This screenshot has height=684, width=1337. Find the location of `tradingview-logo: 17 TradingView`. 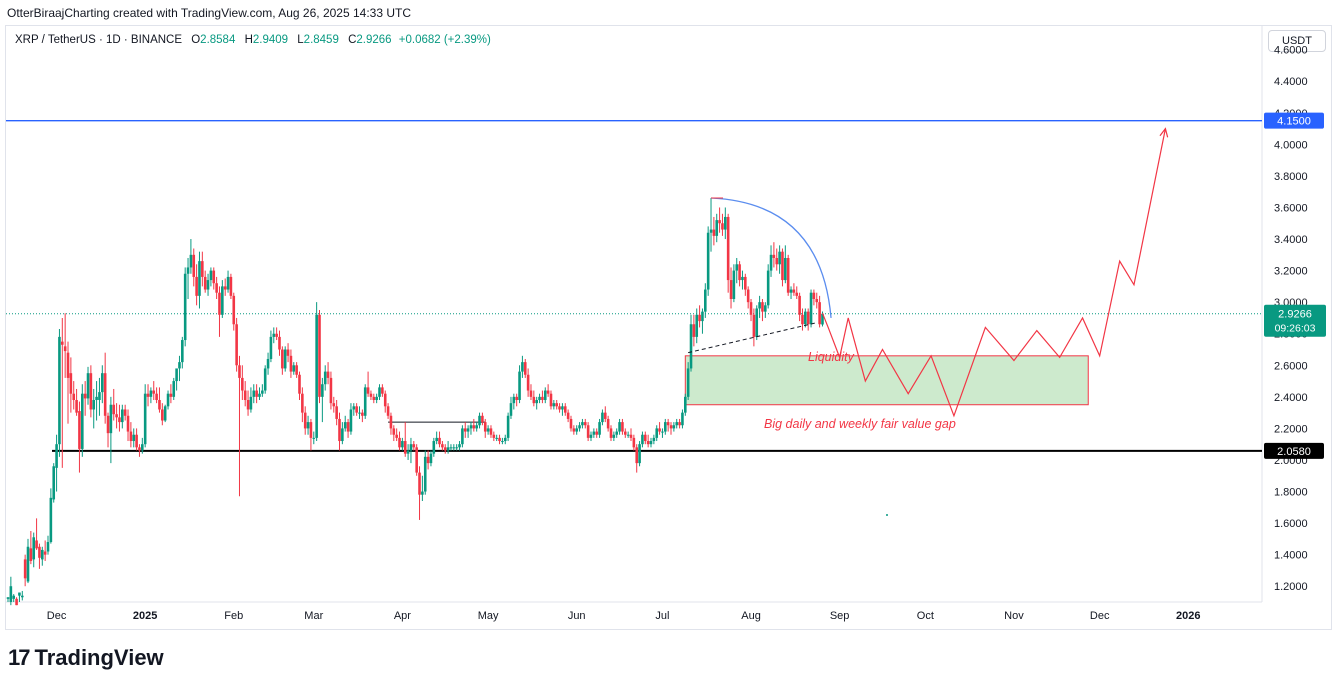

tradingview-logo: 17 TradingView is located at coordinates (86, 658).